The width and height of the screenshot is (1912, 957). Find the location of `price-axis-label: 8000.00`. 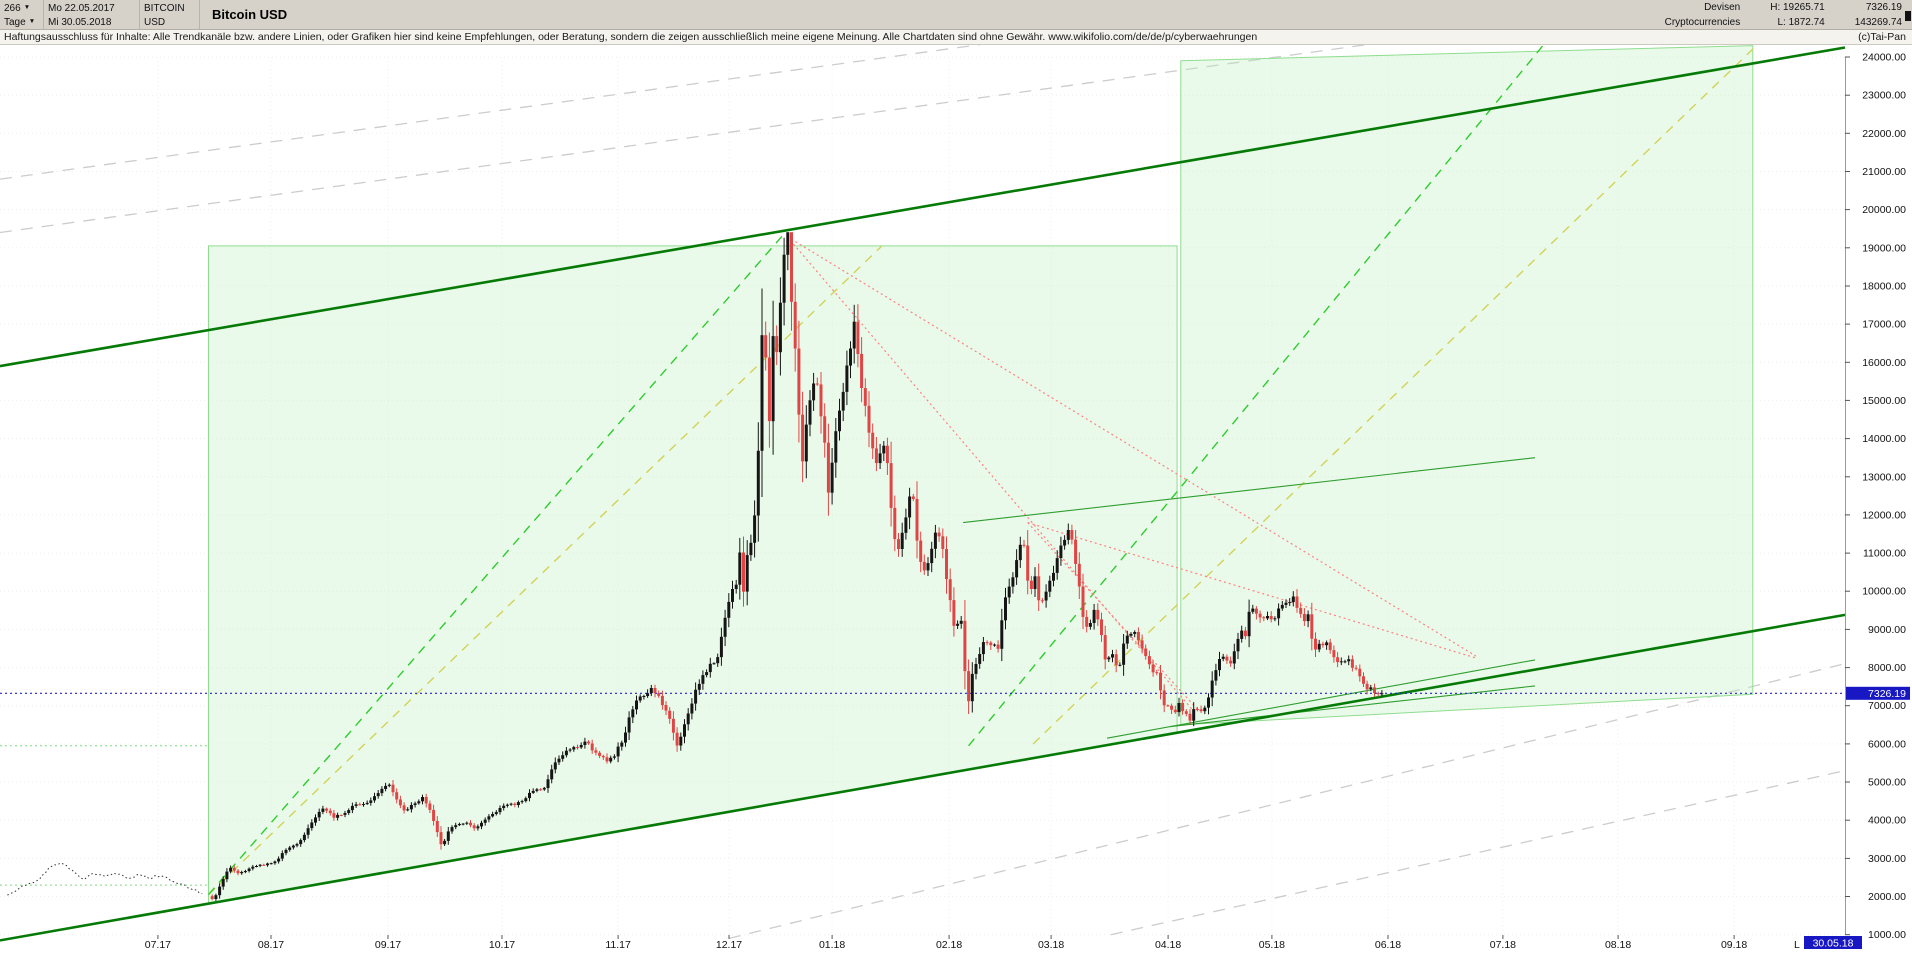

price-axis-label: 8000.00 is located at coordinates (1887, 668).